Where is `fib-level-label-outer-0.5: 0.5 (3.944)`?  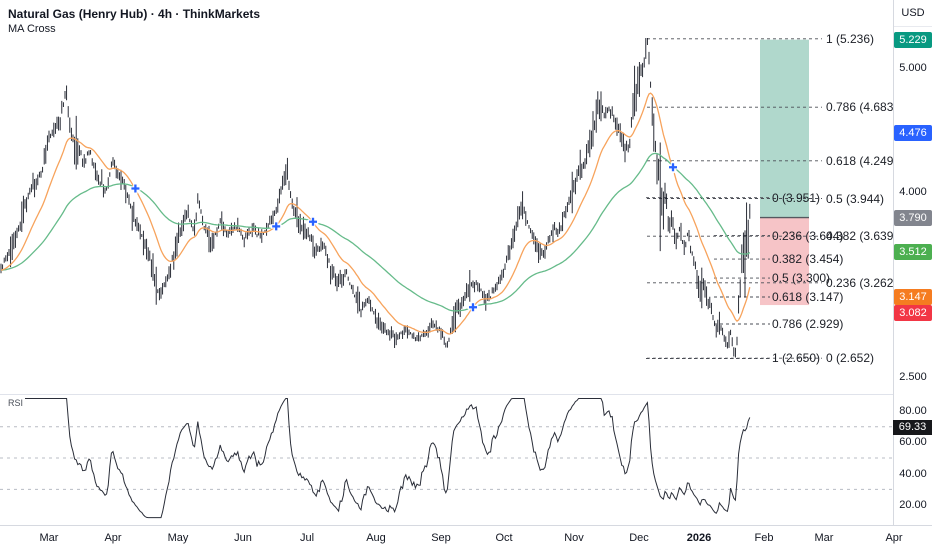
fib-level-label-outer-0.5: 0.5 (3.944) is located at coordinates (855, 198).